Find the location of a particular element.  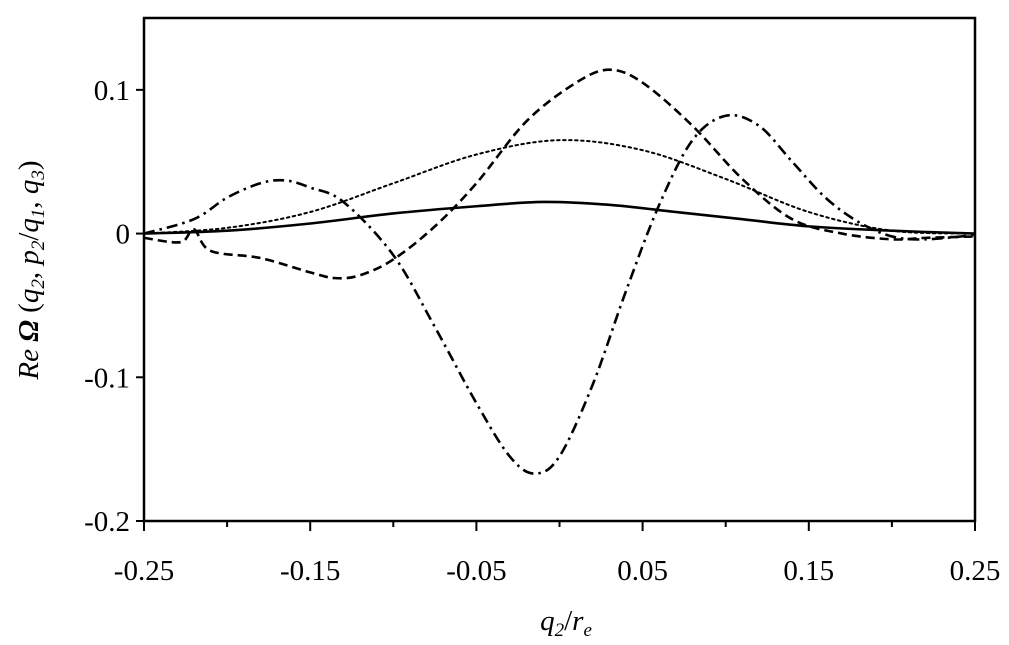

series-line-dotted is located at coordinates (559, 187).